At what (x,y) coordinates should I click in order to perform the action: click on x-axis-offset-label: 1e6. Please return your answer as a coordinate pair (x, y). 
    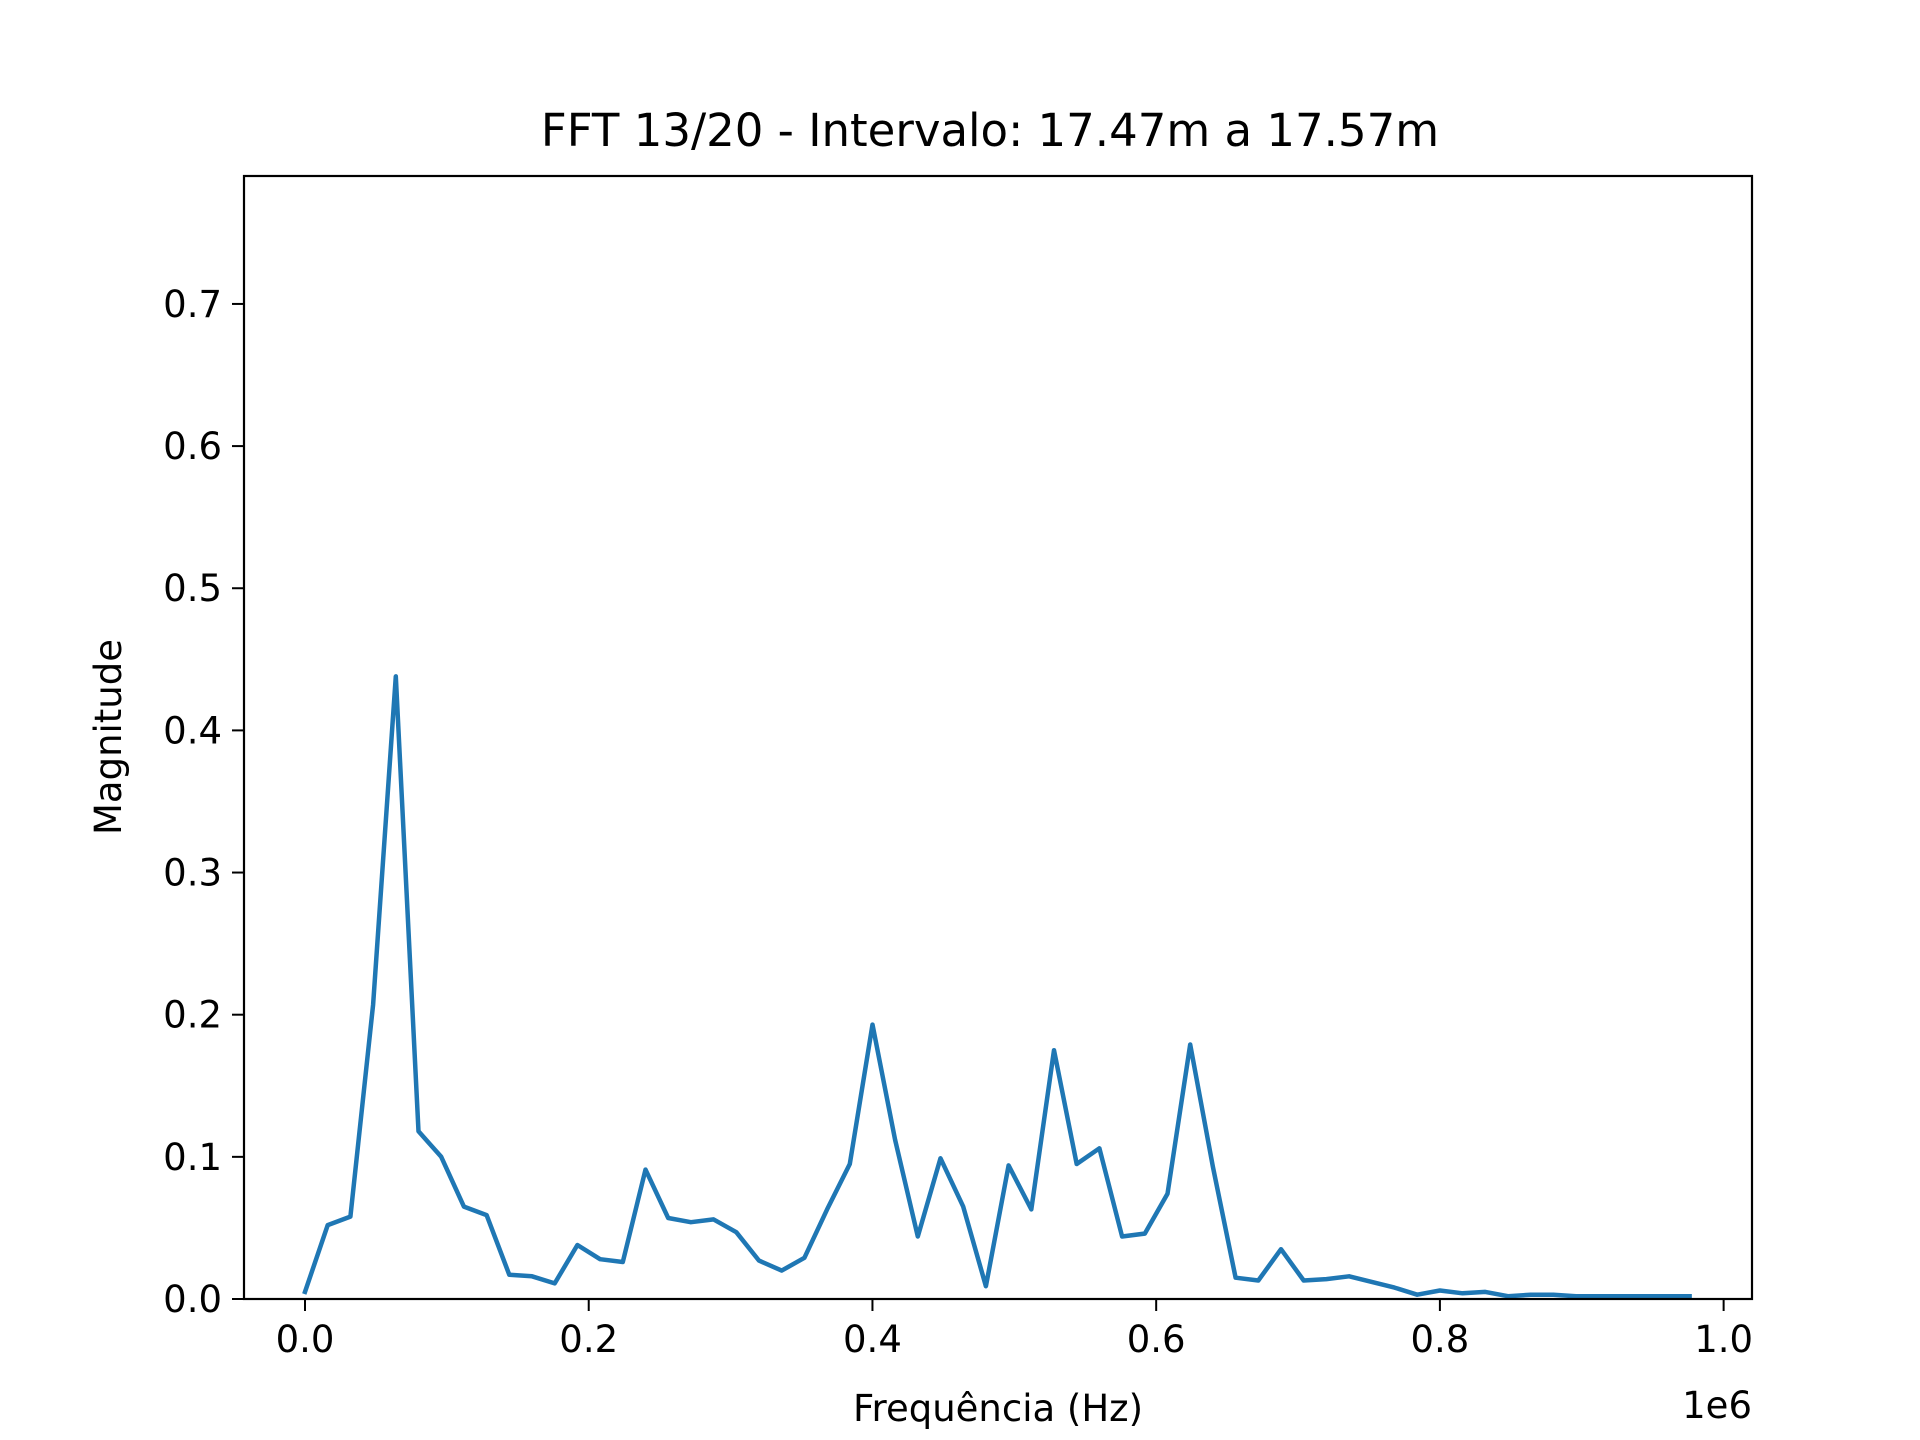
    Looking at the image, I should click on (1717, 1405).